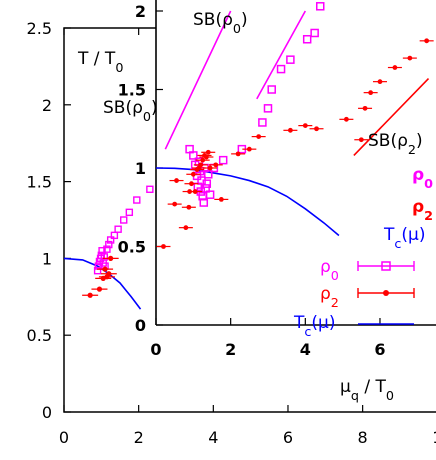 The image size is (436, 460). Describe the element at coordinates (434, 437) in the screenshot. I see `x-tick-label: 1` at that location.